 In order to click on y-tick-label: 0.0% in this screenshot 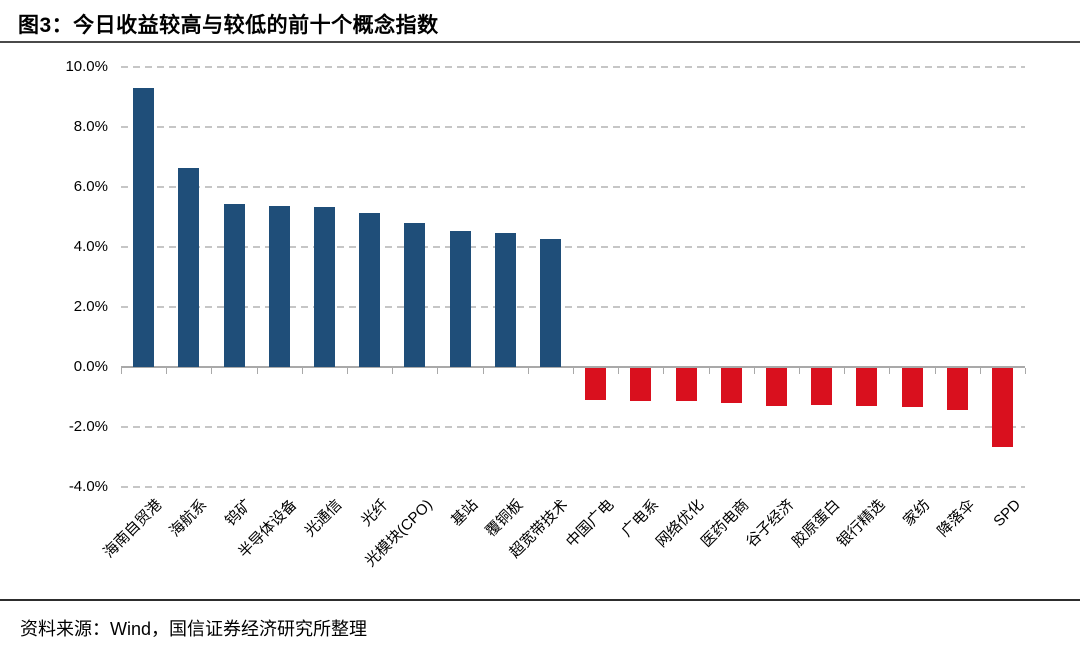, I will do `click(90, 366)`.